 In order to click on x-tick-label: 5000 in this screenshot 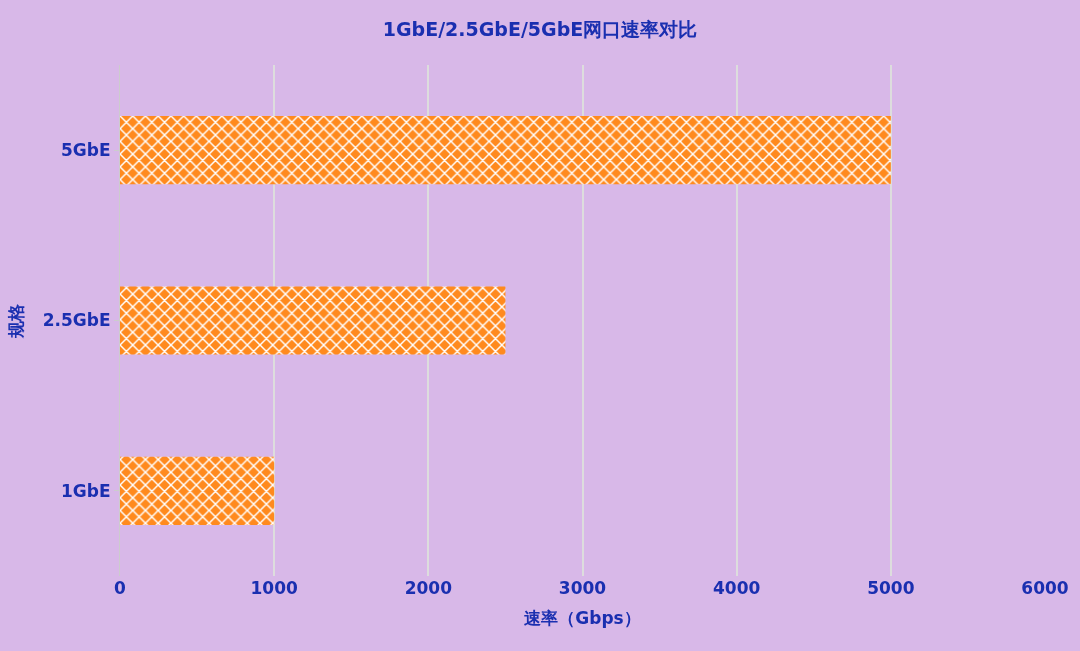, I will do `click(891, 588)`.